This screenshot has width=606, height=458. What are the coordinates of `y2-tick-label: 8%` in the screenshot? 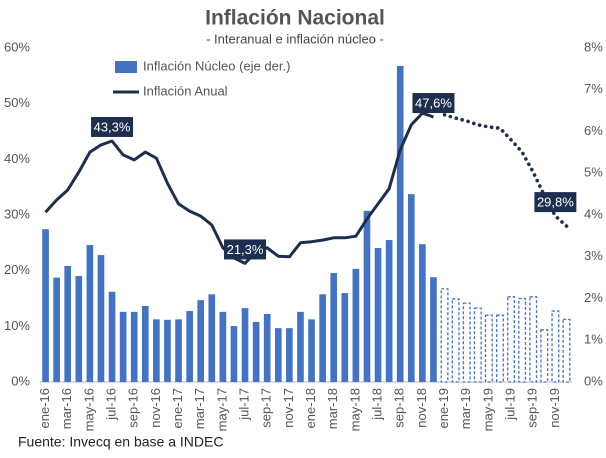 It's located at (593, 46).